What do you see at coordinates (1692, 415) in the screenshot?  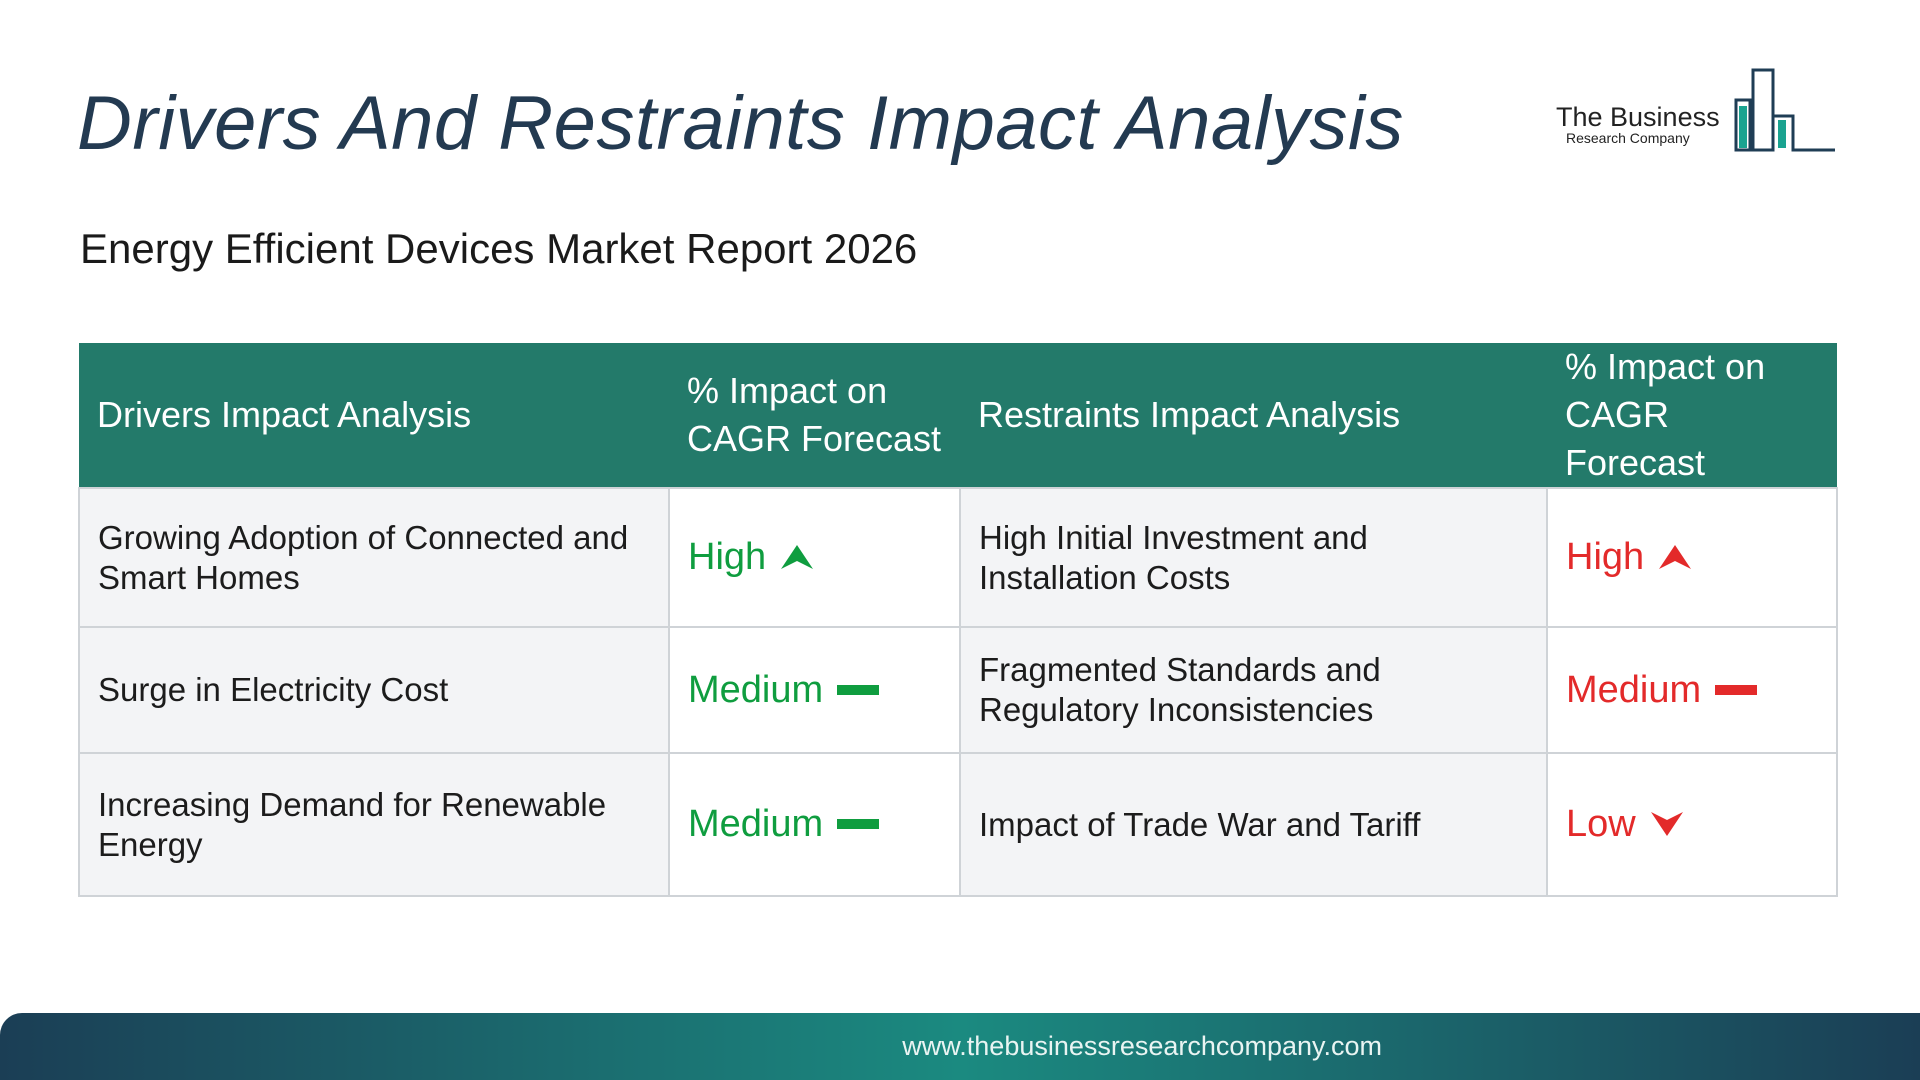 I see `header-restraints-impact: % Impact on CAGR Forecast` at bounding box center [1692, 415].